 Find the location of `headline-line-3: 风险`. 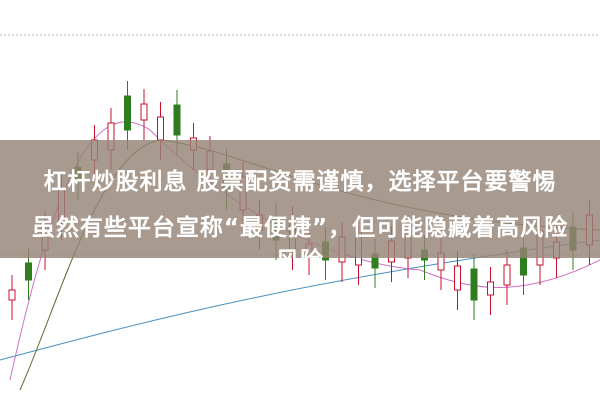

headline-line-3: 风险 is located at coordinates (300, 252).